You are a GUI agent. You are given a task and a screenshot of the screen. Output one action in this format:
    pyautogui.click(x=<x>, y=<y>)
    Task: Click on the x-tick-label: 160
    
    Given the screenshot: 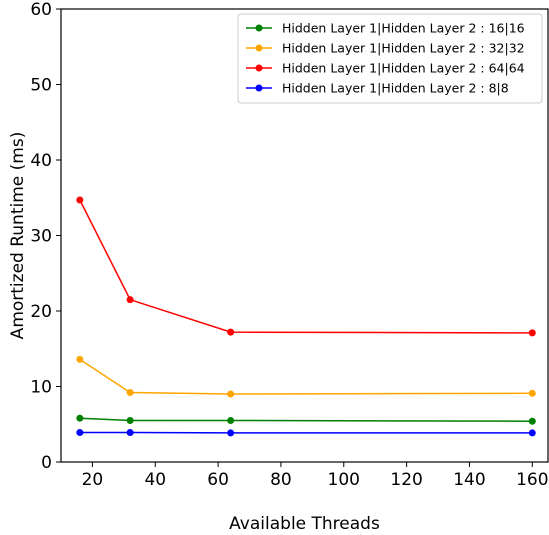 What is the action you would take?
    pyautogui.click(x=532, y=480)
    